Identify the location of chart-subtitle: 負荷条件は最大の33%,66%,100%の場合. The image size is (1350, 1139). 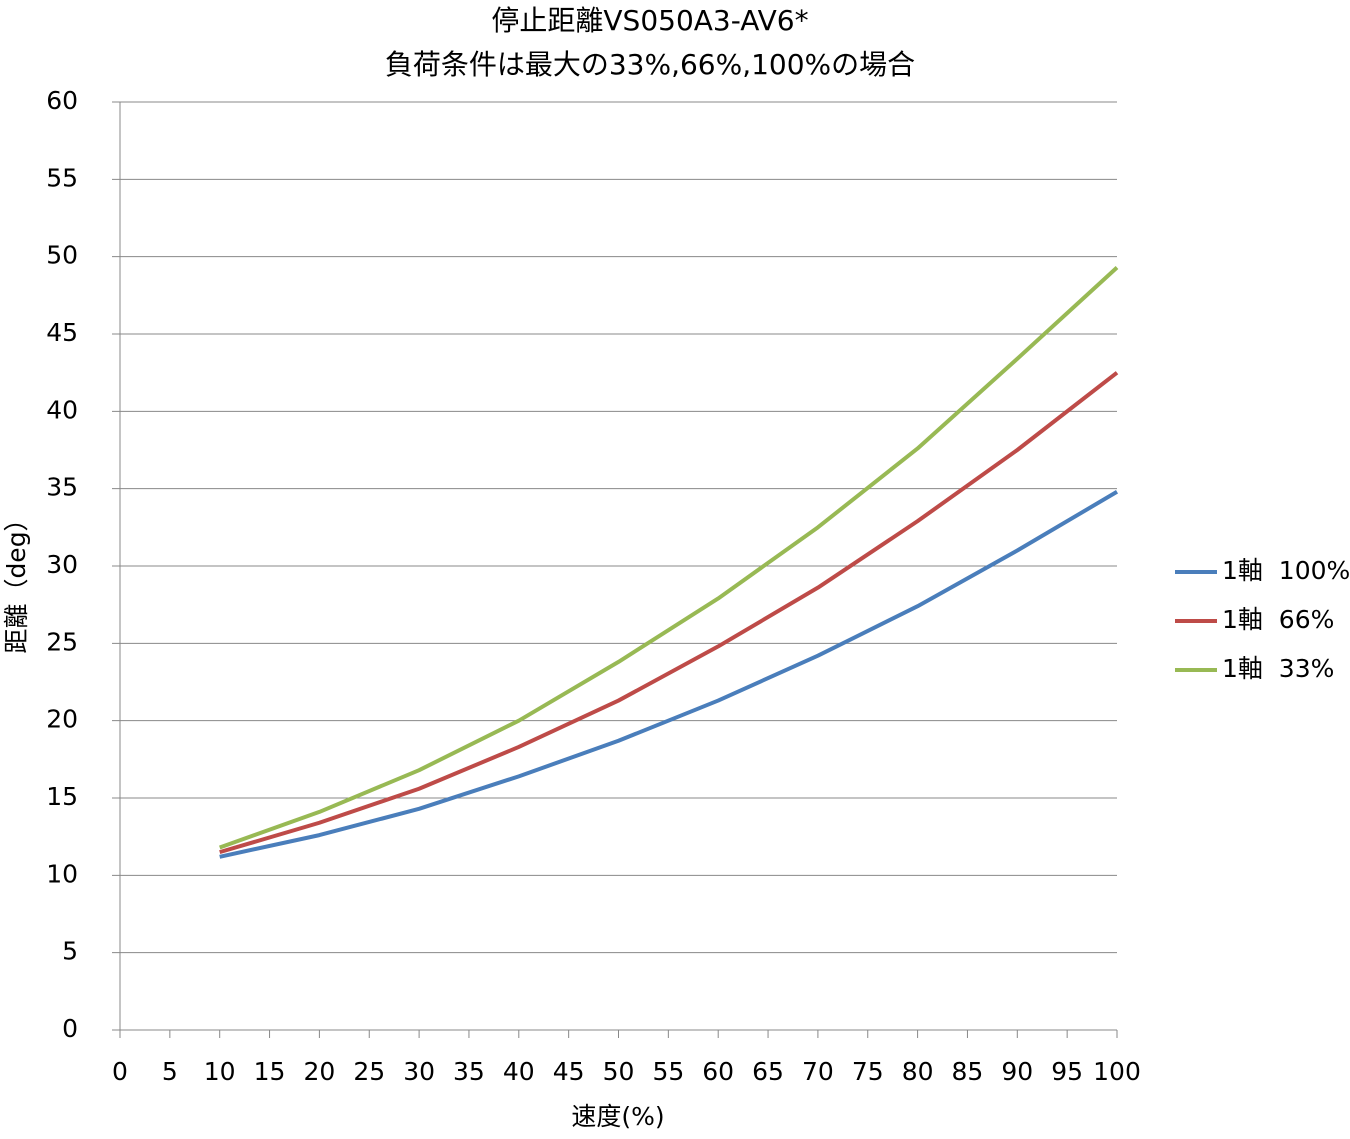
(650, 64).